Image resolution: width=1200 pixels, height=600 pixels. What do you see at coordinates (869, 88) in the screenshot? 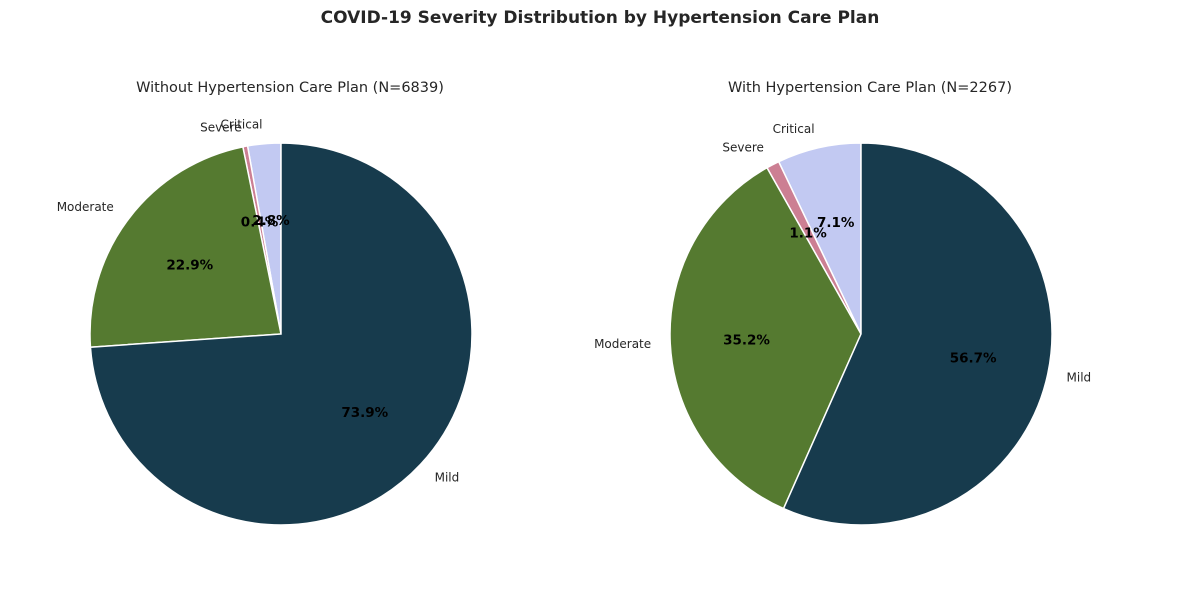
I see `chart-title: With Hypertension Care Plan (N=2267)` at bounding box center [869, 88].